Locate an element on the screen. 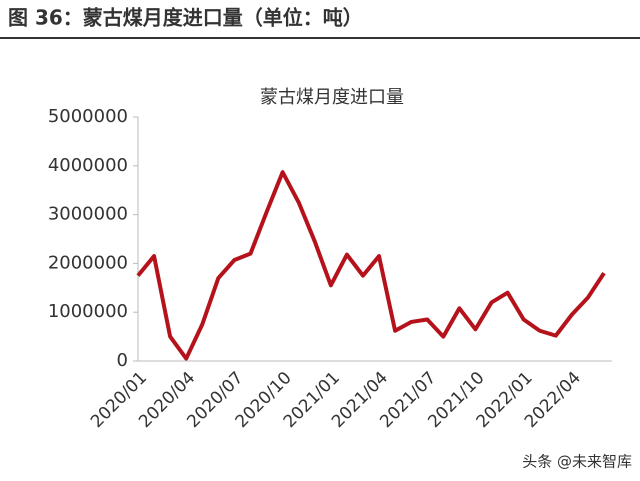 This screenshot has width=640, height=481. y-tick-label: 0 is located at coordinates (122, 360).